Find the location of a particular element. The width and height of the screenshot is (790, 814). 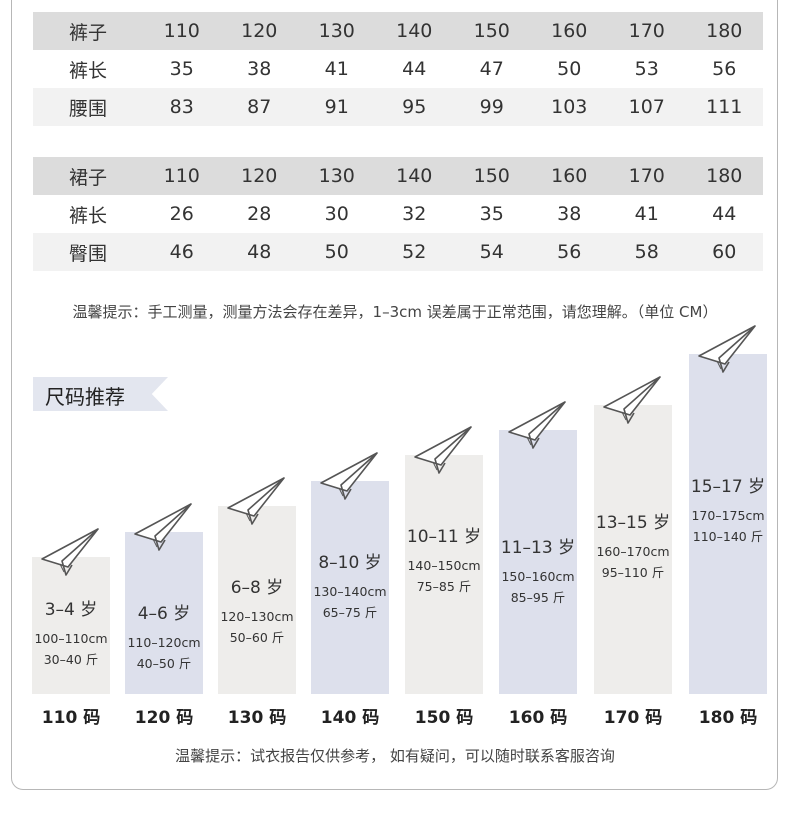

age-range-label: 4–6 岁 is located at coordinates (164, 614).